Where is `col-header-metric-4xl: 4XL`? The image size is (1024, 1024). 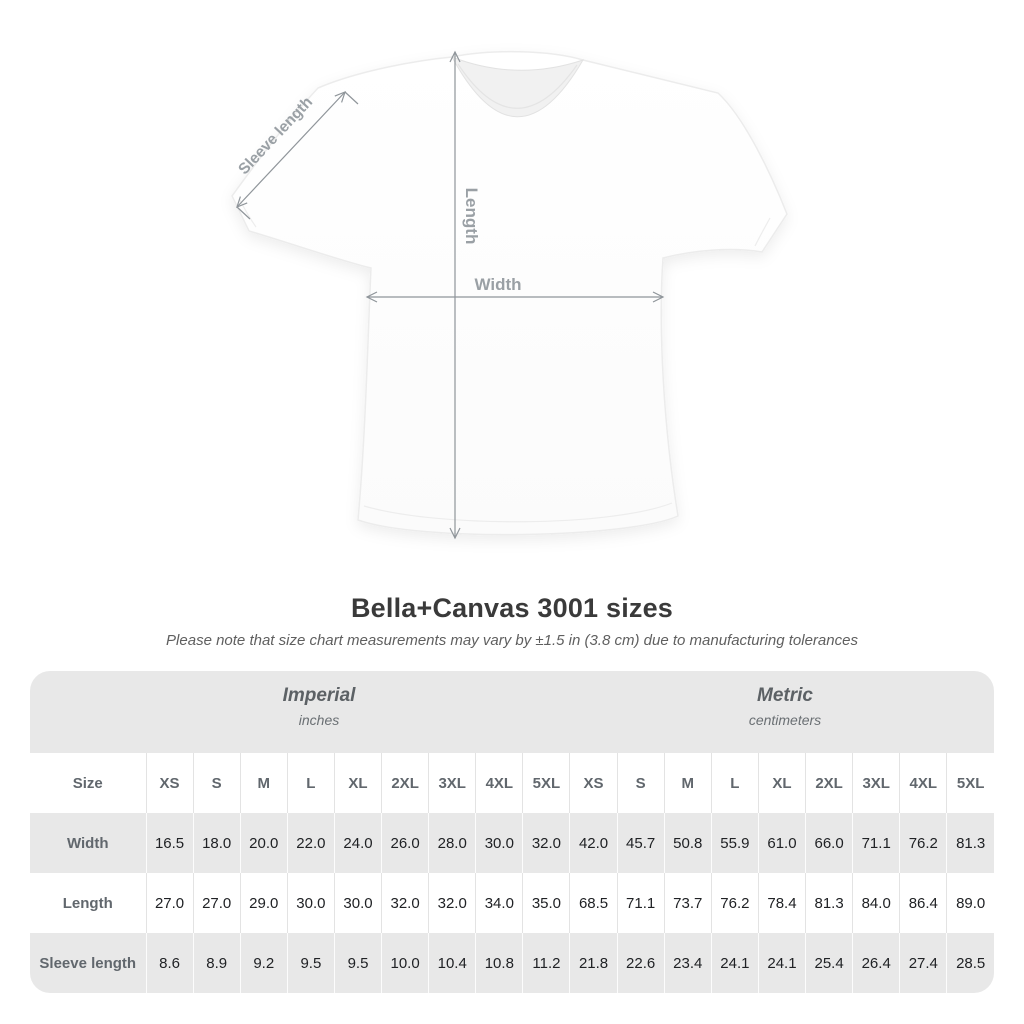 col-header-metric-4xl: 4XL is located at coordinates (923, 783).